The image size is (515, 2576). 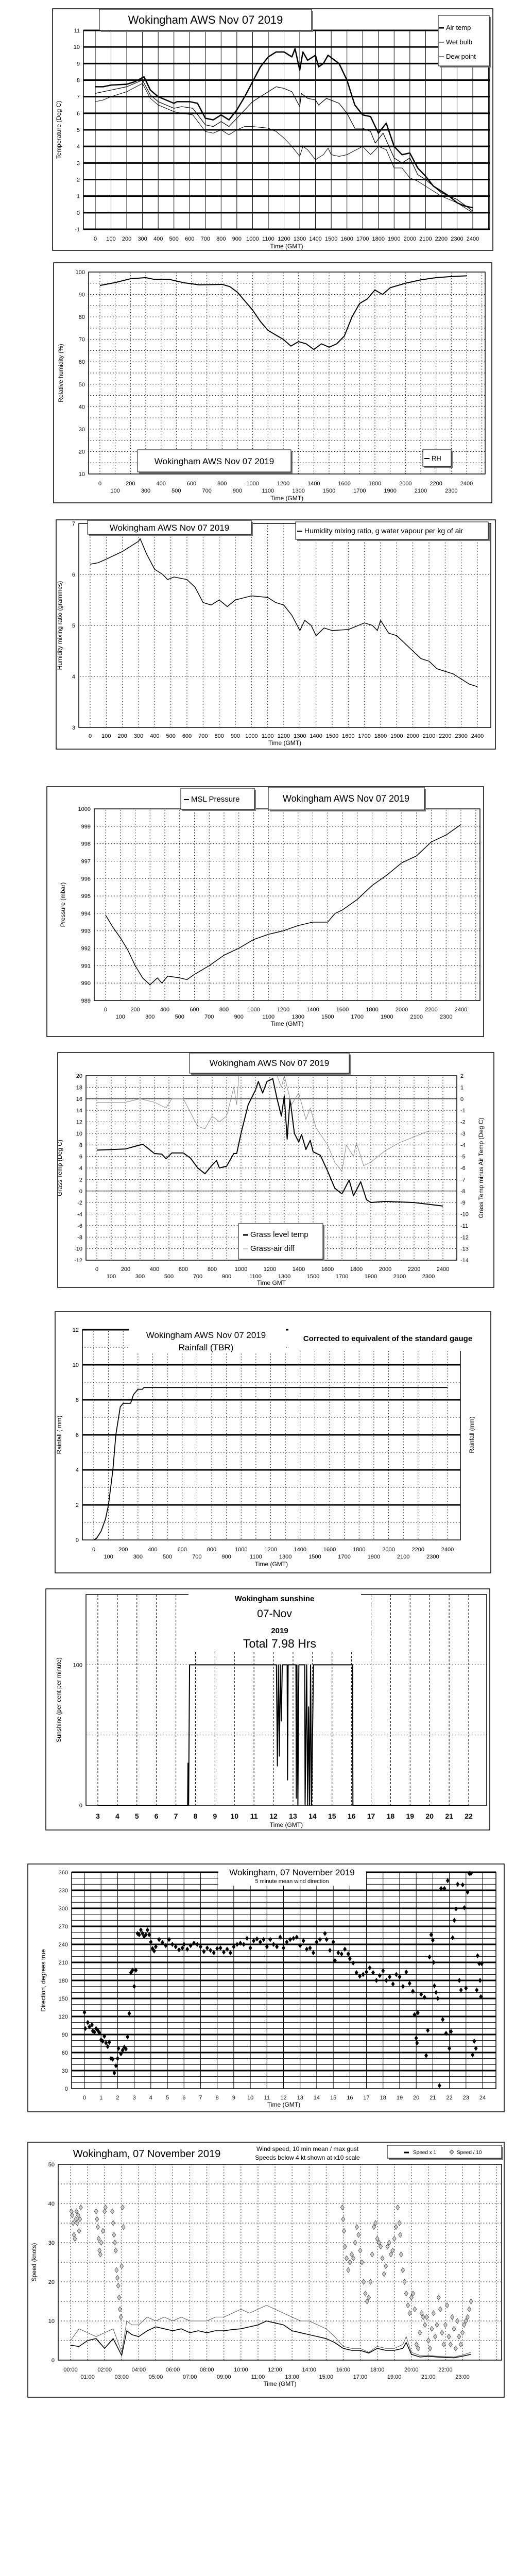 I want to click on y-tick-label: 150, so click(x=64, y=1999).